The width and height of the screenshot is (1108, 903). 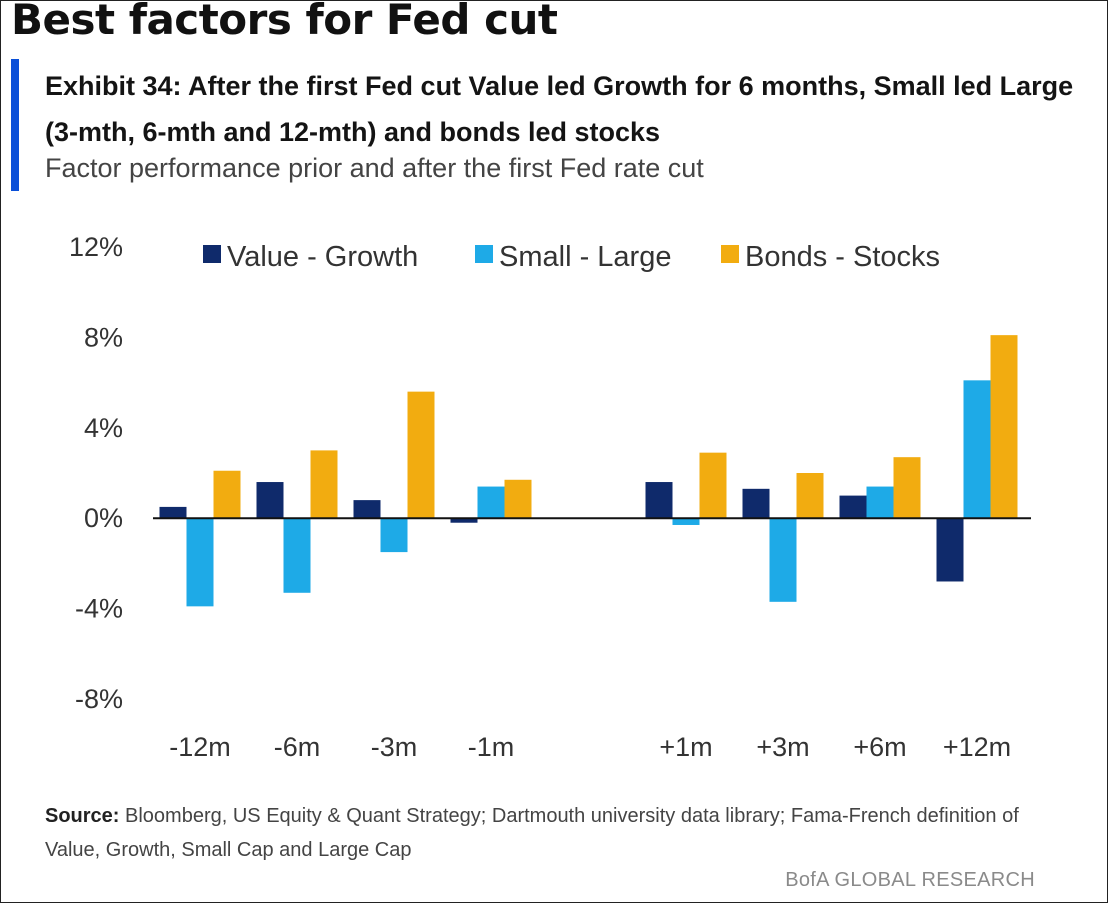 What do you see at coordinates (491, 502) in the screenshot?
I see `bar-small-large--1m` at bounding box center [491, 502].